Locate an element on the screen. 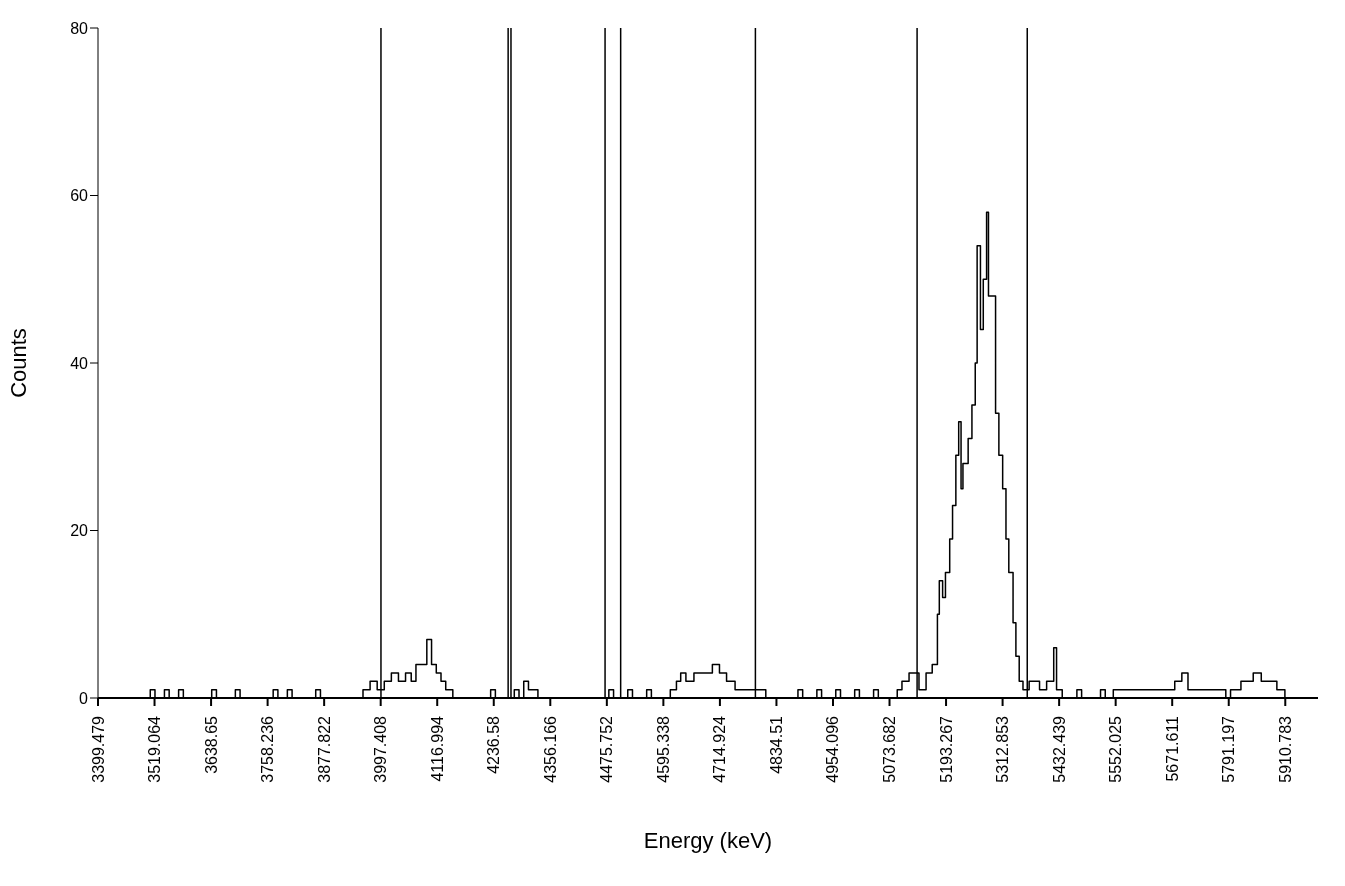 This screenshot has height=886, width=1345. x-tick-label: 4834.51 is located at coordinates (776, 744).